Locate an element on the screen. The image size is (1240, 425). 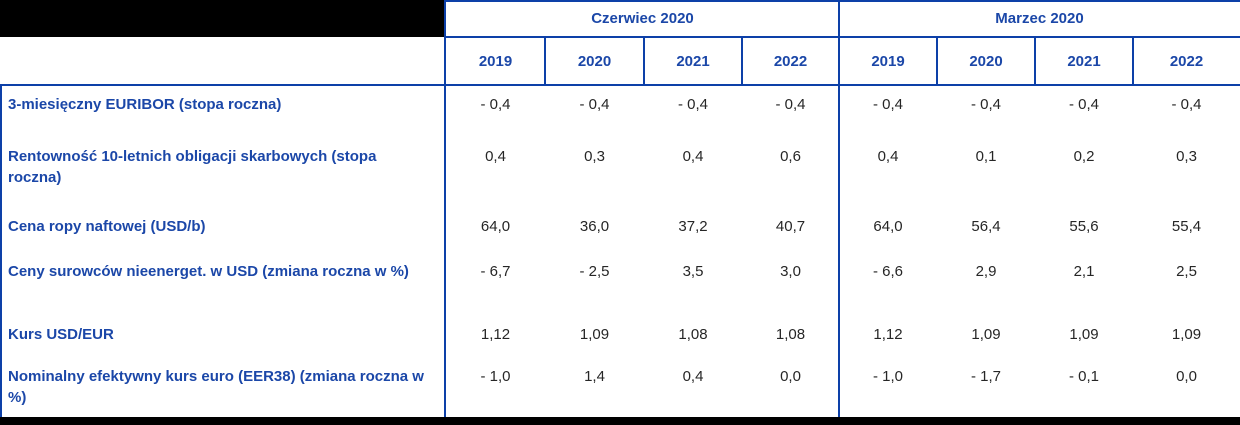
value-cell: 37,2 is located at coordinates (693, 226).